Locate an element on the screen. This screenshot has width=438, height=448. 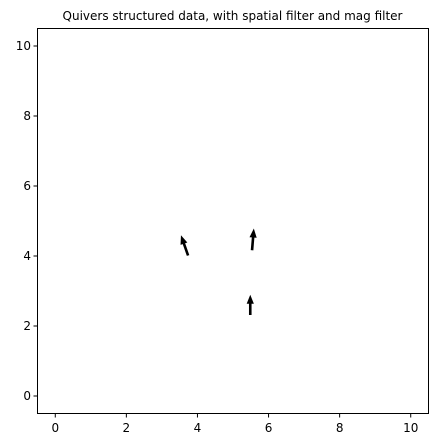
x-tick-label: 8 is located at coordinates (340, 428).